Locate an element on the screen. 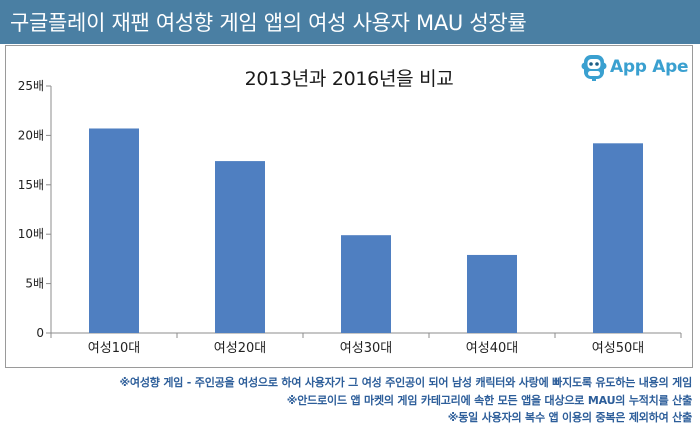  x-tick-label: 여성20대 is located at coordinates (240, 348).